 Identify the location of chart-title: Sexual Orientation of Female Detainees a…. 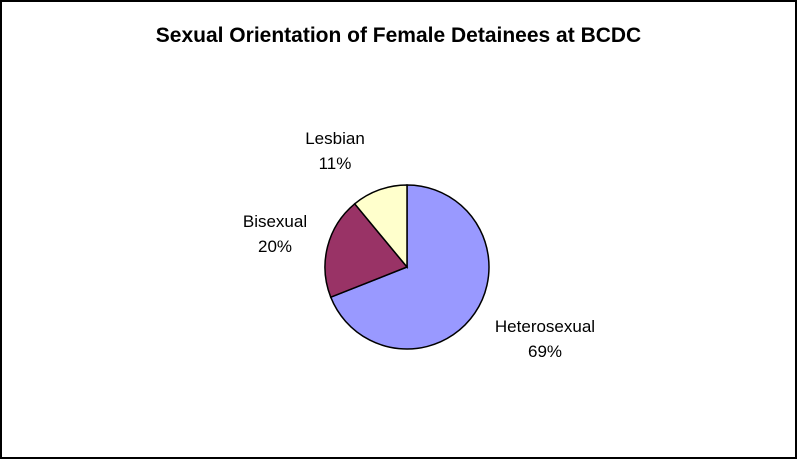
(398, 35).